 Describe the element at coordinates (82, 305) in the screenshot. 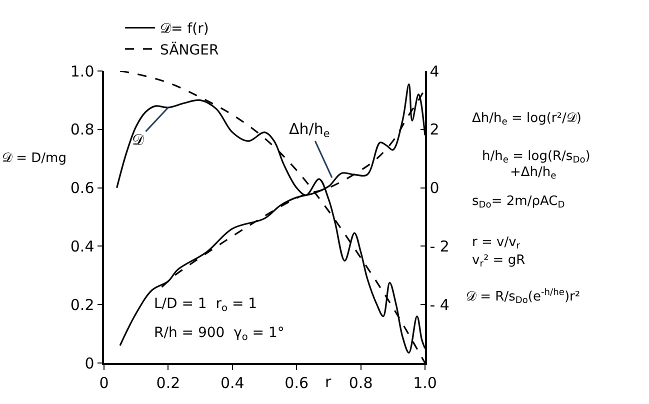

I see `y-tick-label: 0.2` at that location.